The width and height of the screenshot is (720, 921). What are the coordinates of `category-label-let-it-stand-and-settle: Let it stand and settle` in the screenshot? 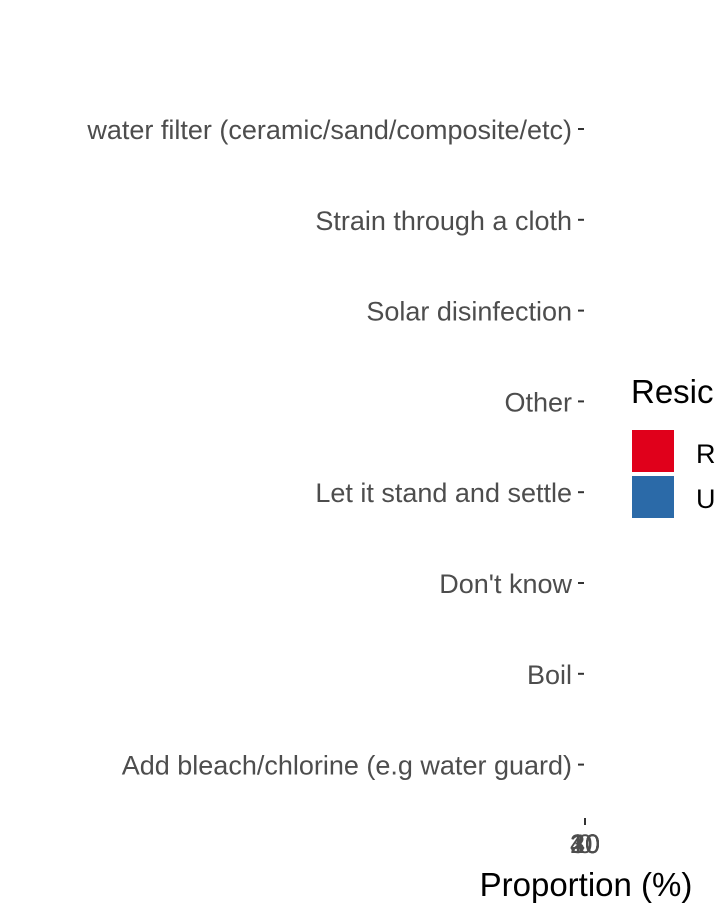 It's located at (443, 493).